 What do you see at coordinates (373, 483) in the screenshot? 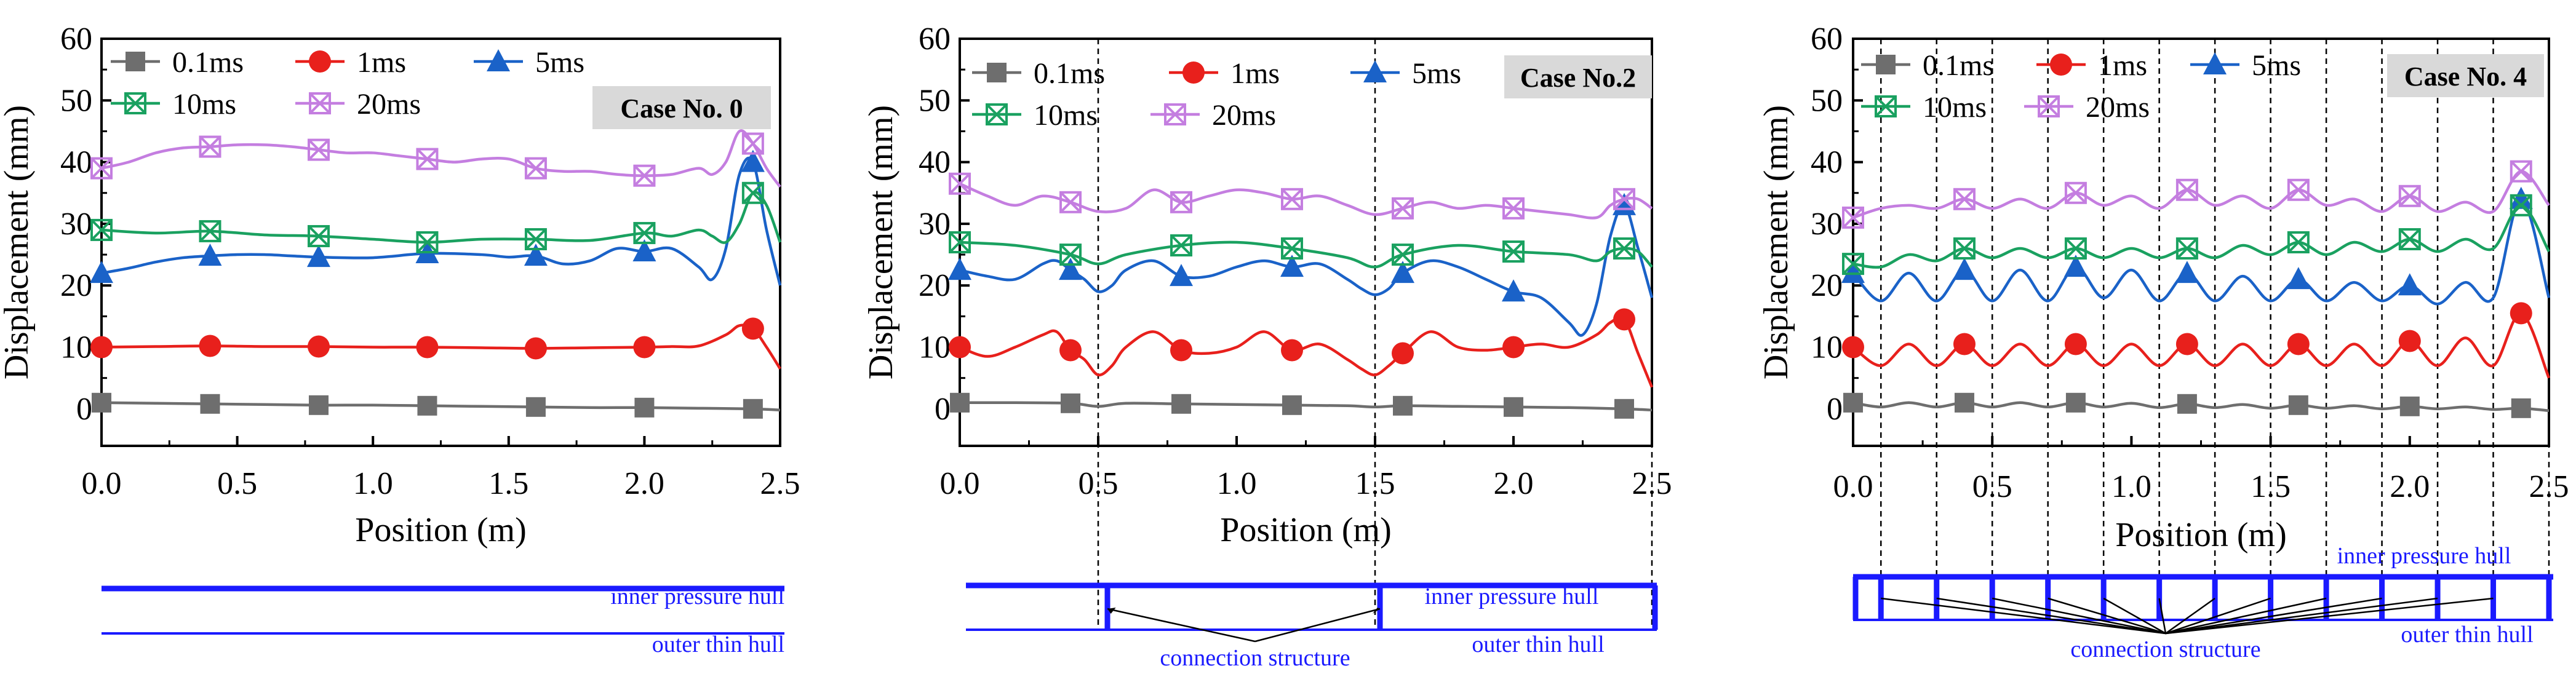
I see `x-tick-label: 1.0` at bounding box center [373, 483].